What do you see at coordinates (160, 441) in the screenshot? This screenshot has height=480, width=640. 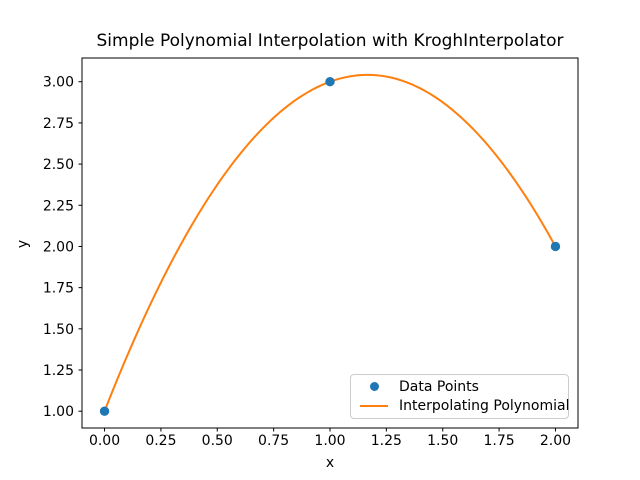 I see `x-tick-label: 0.25` at bounding box center [160, 441].